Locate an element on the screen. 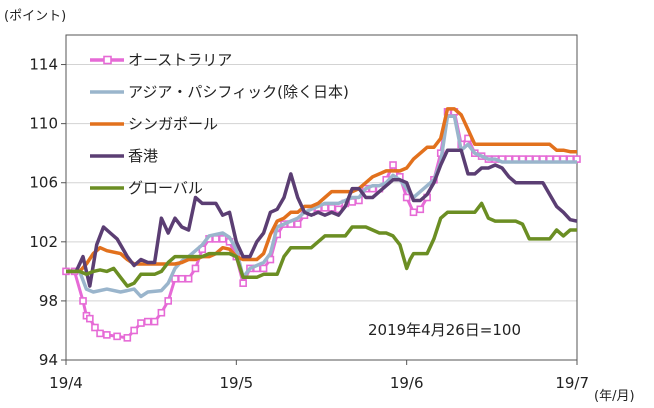 This screenshot has height=408, width=654. legend-marker is located at coordinates (107, 60).